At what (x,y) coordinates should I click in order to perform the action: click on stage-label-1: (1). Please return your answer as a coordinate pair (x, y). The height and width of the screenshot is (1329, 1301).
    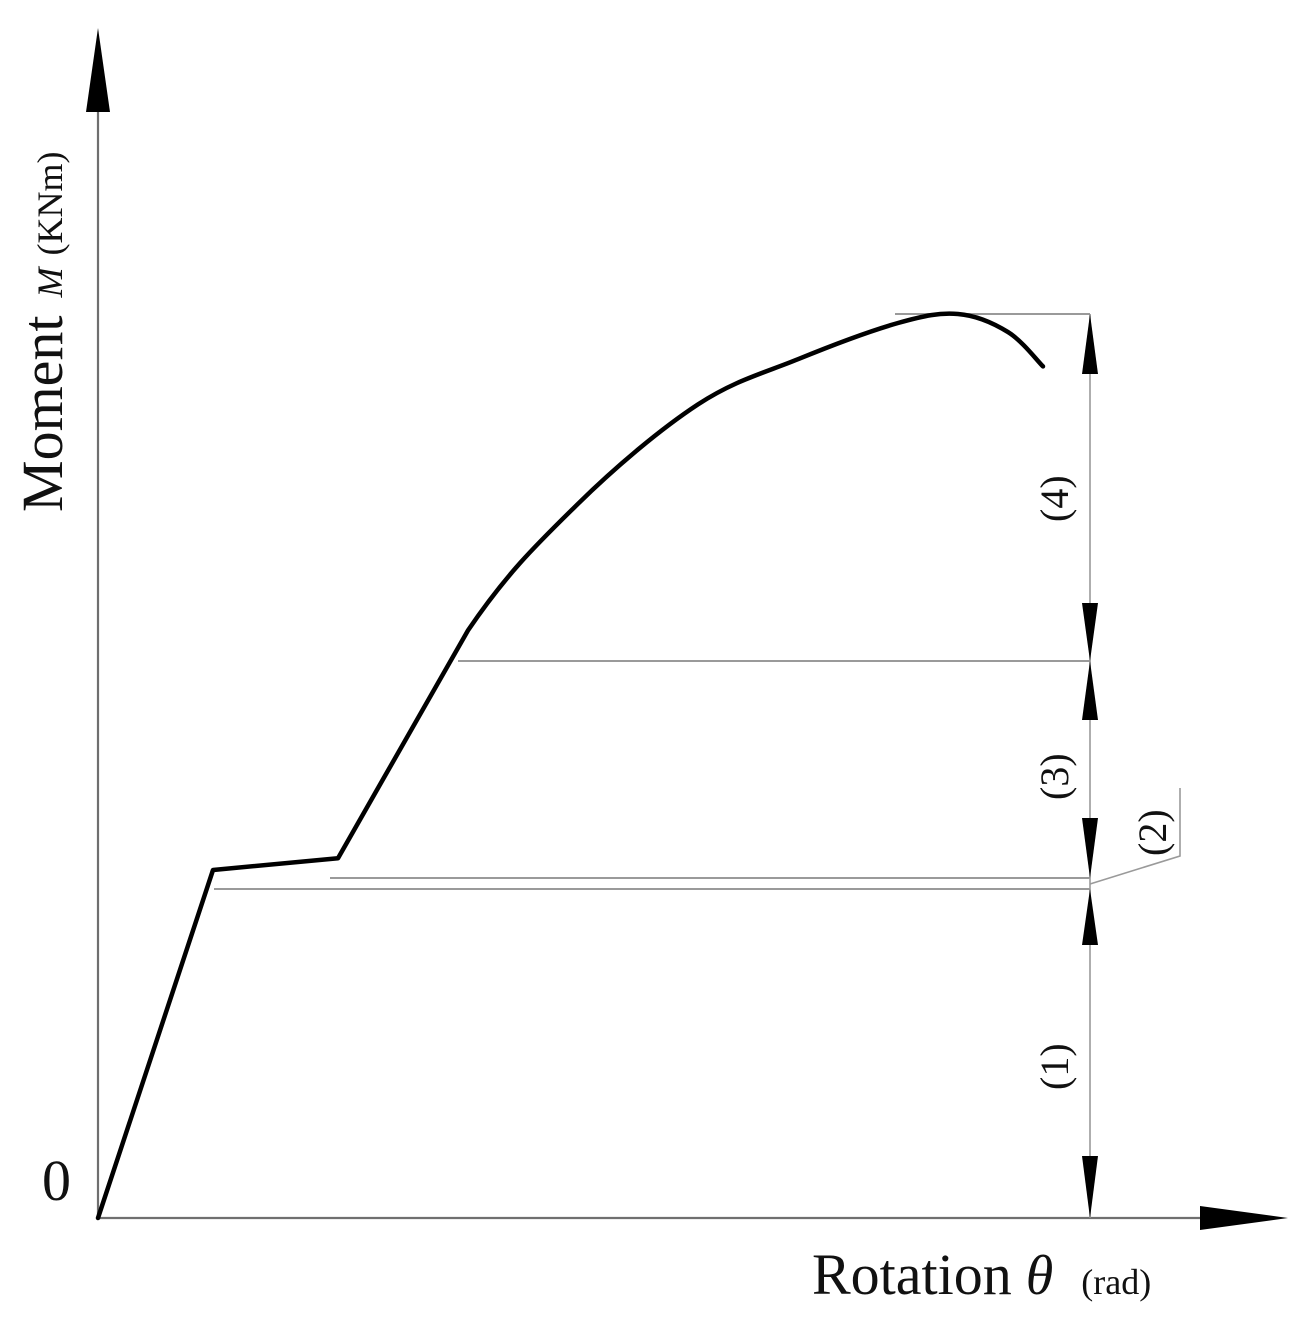
    Looking at the image, I should click on (1054, 1066).